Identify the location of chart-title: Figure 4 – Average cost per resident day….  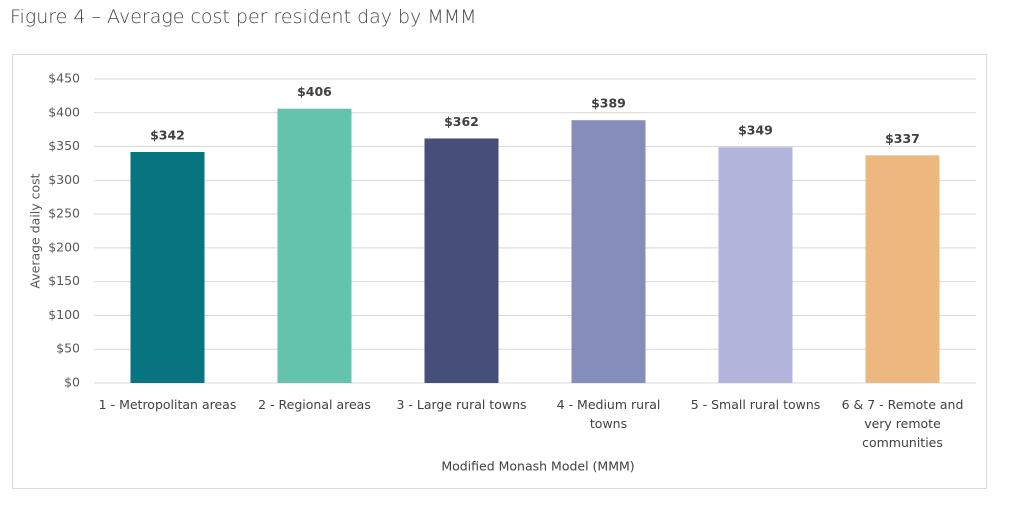
(243, 17).